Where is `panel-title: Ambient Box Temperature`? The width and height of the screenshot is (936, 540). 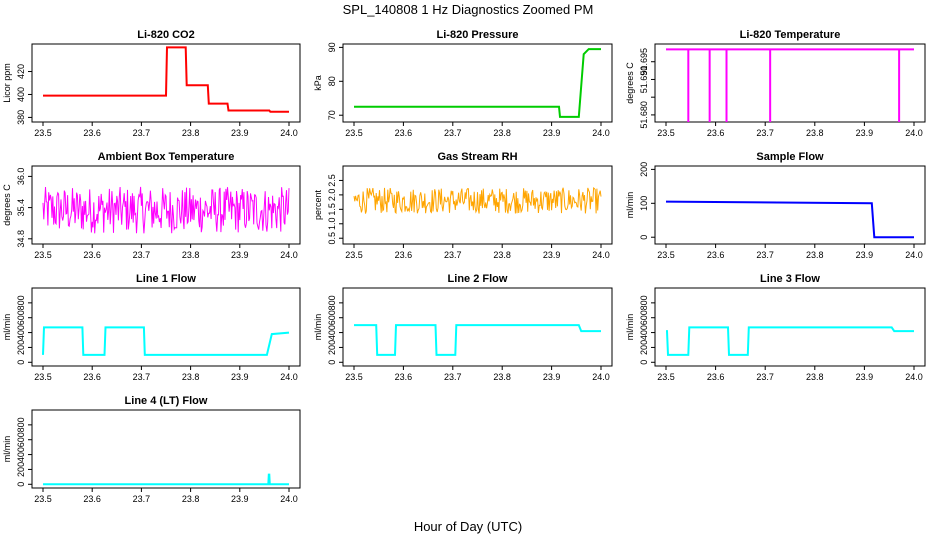 panel-title: Ambient Box Temperature is located at coordinates (166, 157).